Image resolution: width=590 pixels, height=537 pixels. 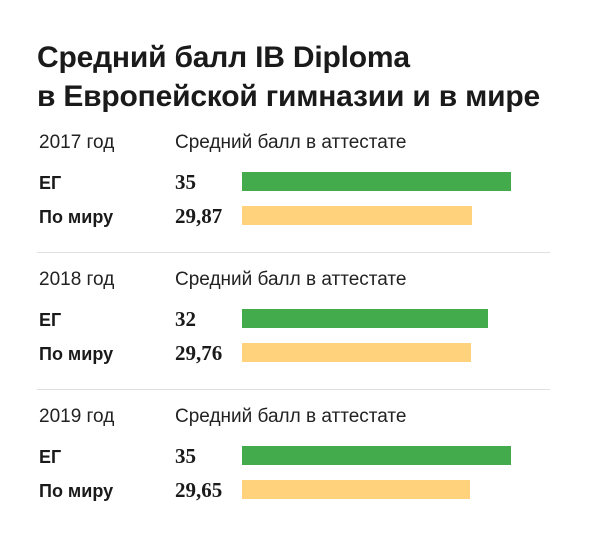 What do you see at coordinates (199, 490) in the screenshot?
I see `data-label: 29,65` at bounding box center [199, 490].